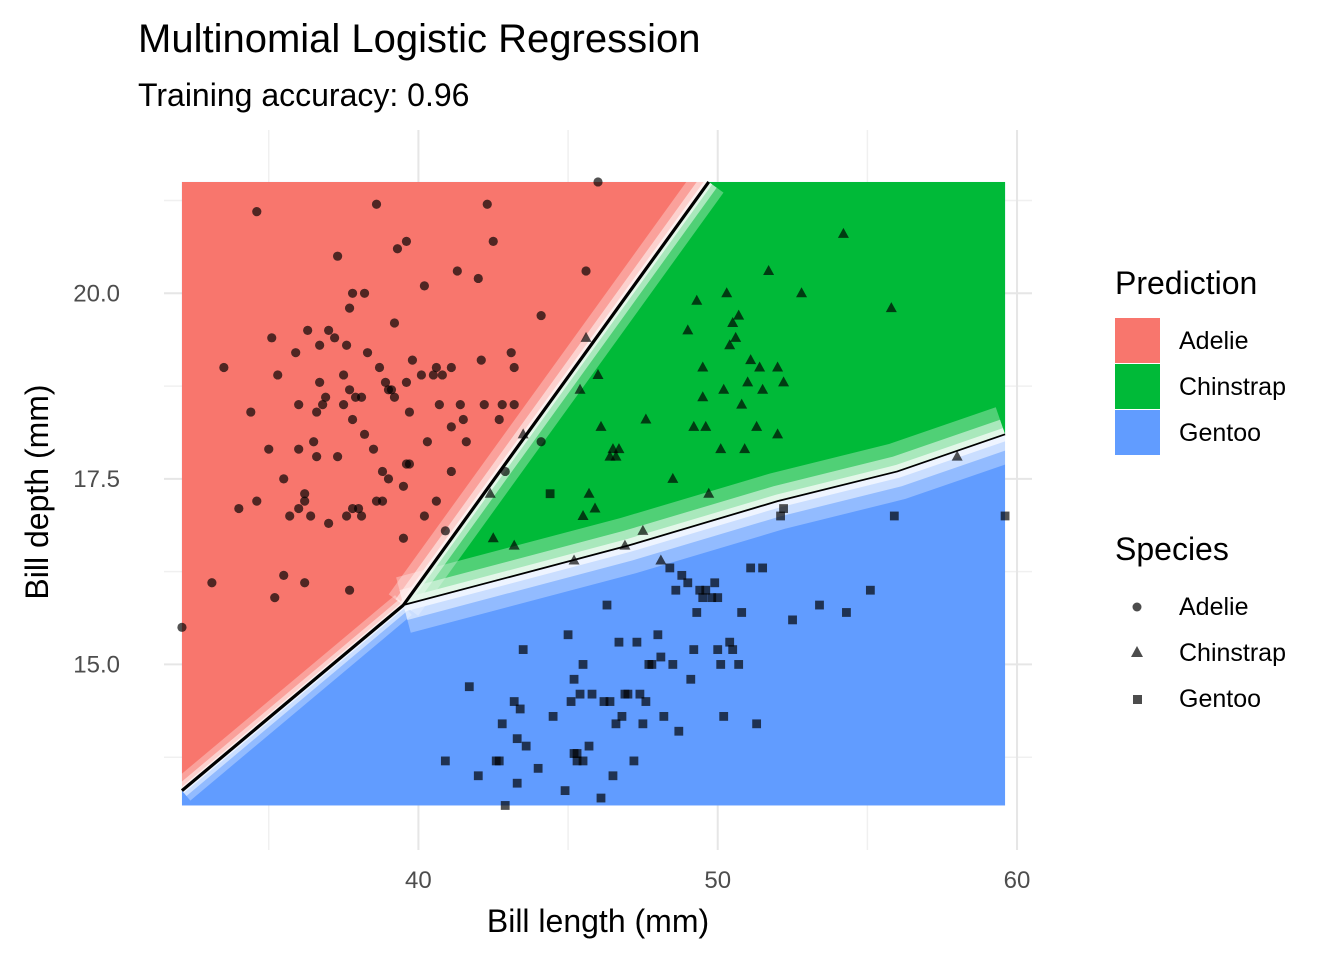  What do you see at coordinates (37, 491) in the screenshot?
I see `y-axis-title: Bill depth (mm)` at bounding box center [37, 491].